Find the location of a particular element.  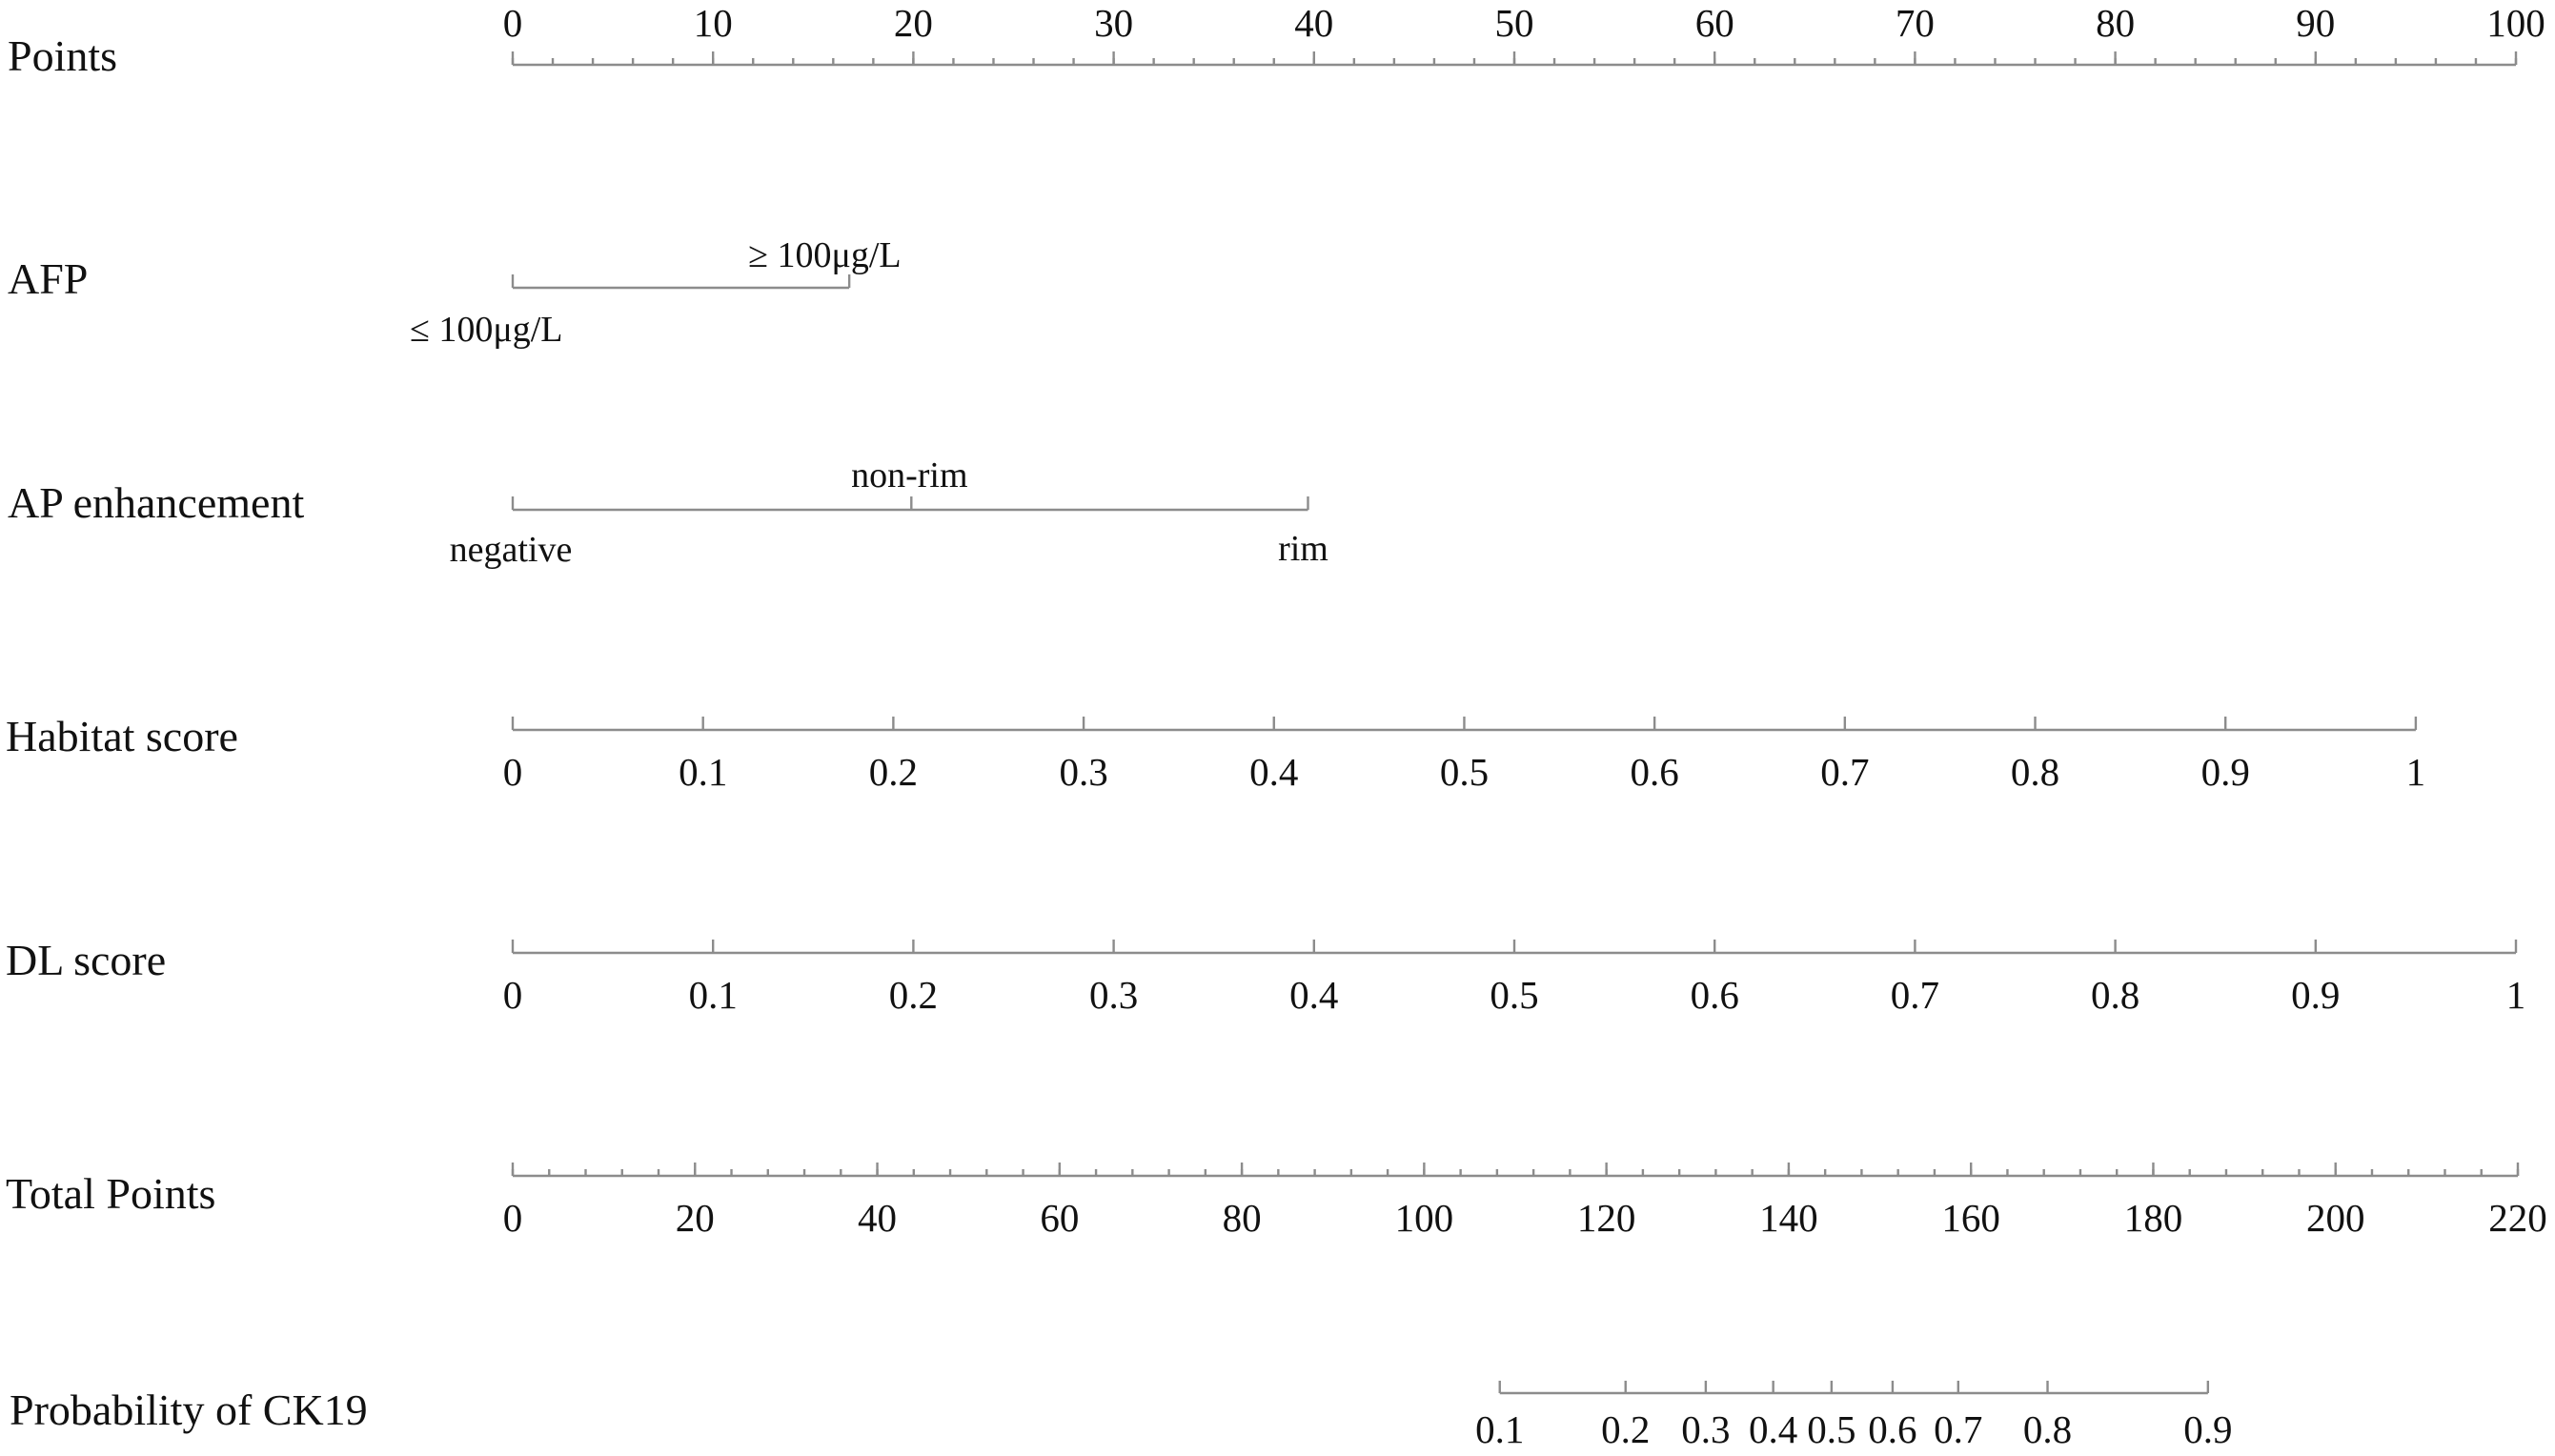

total-points-tick-label: 20 is located at coordinates (695, 1218).